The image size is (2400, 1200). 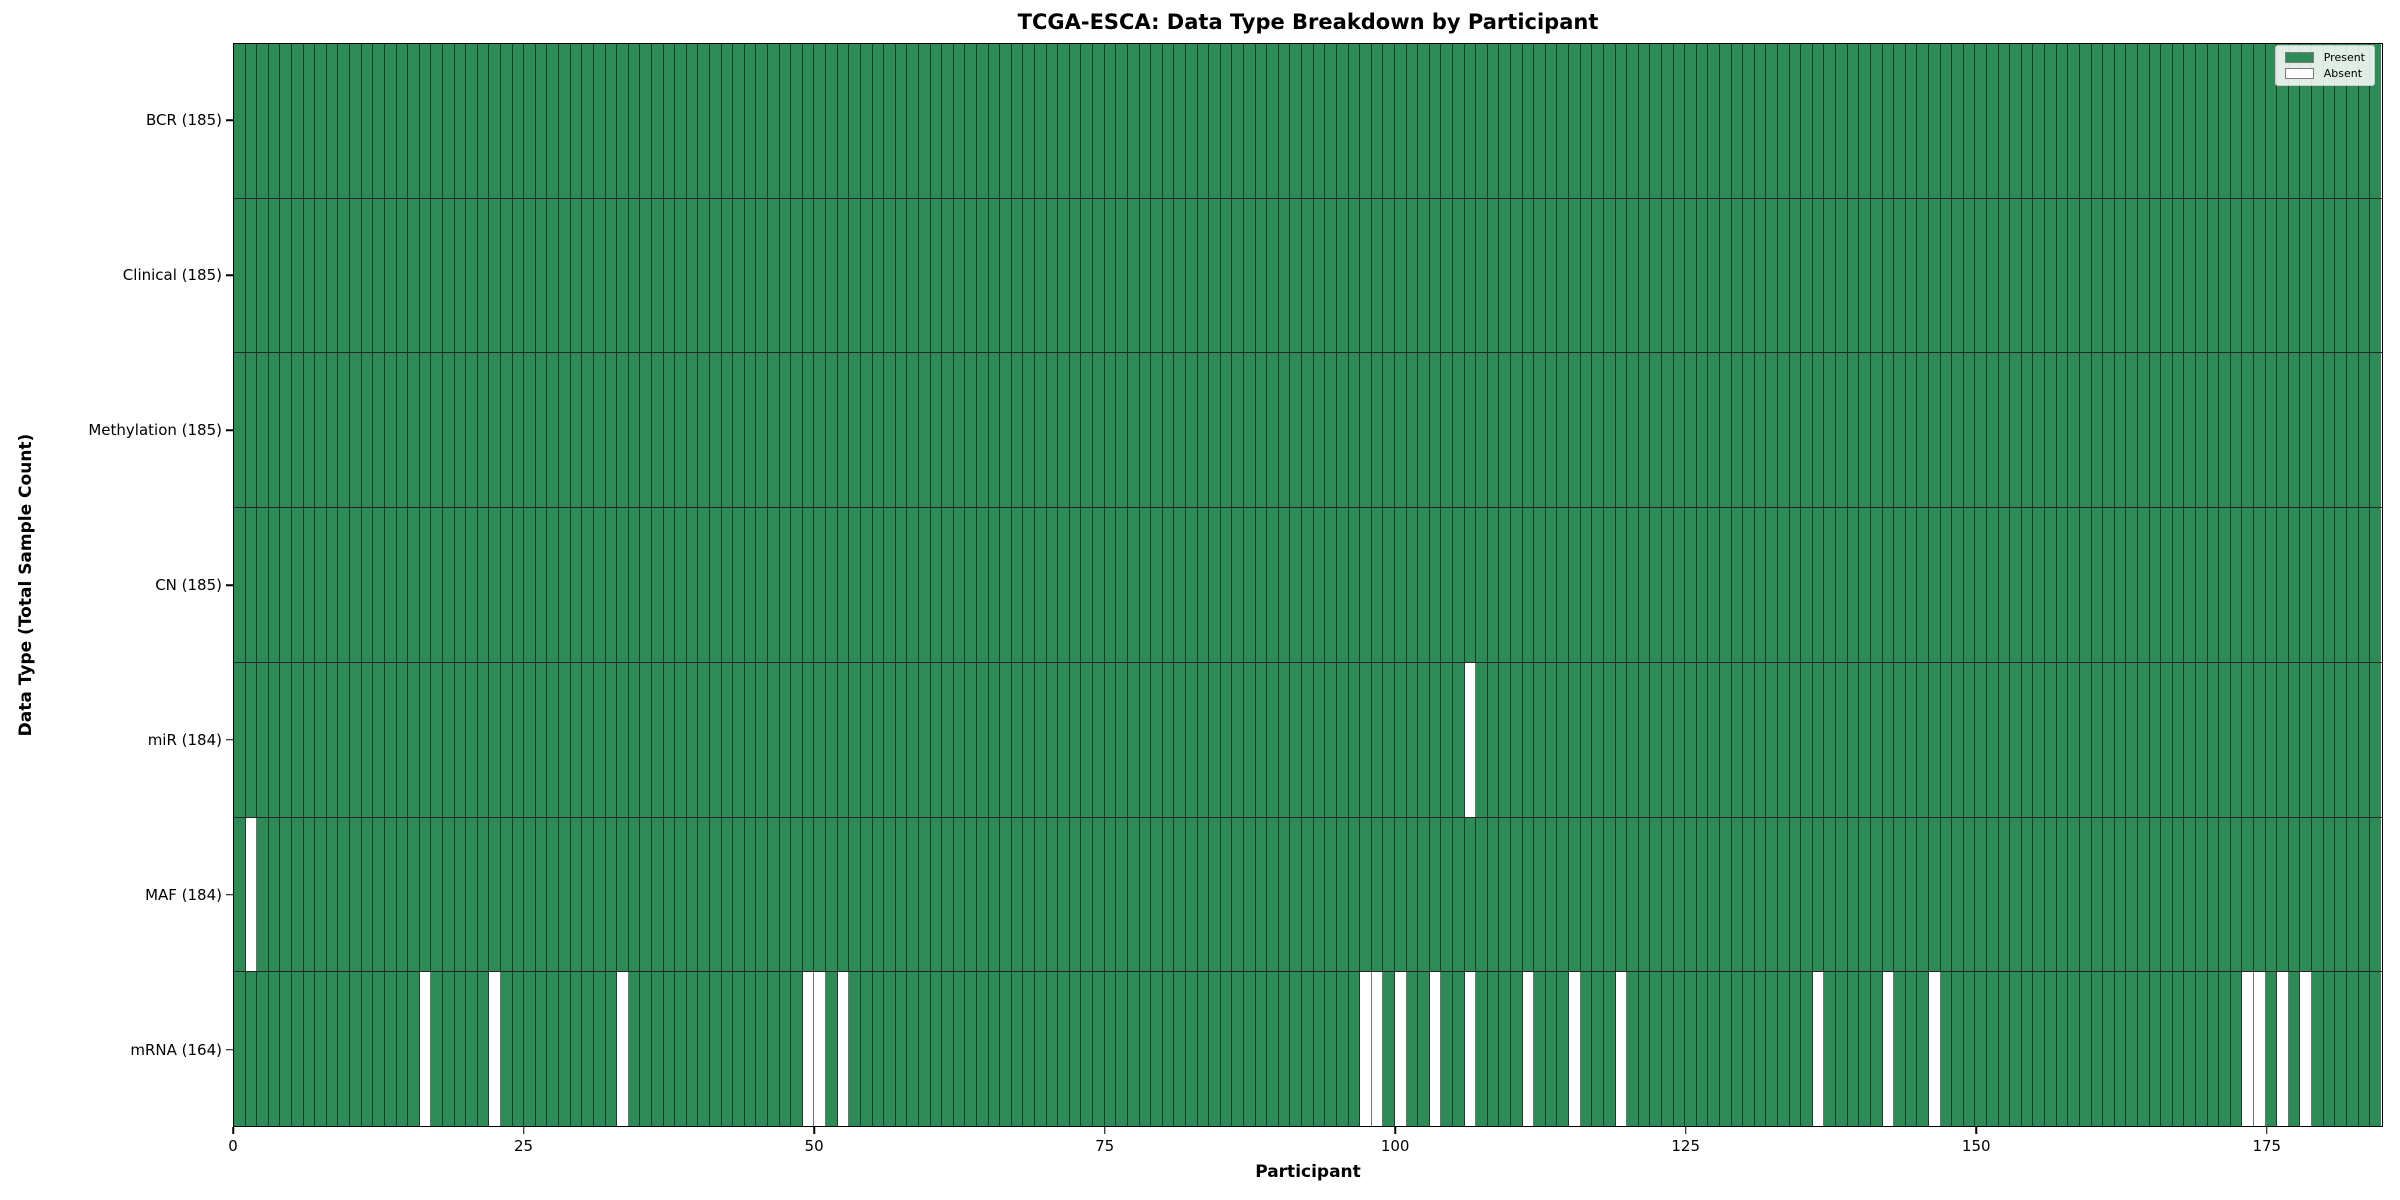 I want to click on x-tick-label-150: 150, so click(x=1976, y=1146).